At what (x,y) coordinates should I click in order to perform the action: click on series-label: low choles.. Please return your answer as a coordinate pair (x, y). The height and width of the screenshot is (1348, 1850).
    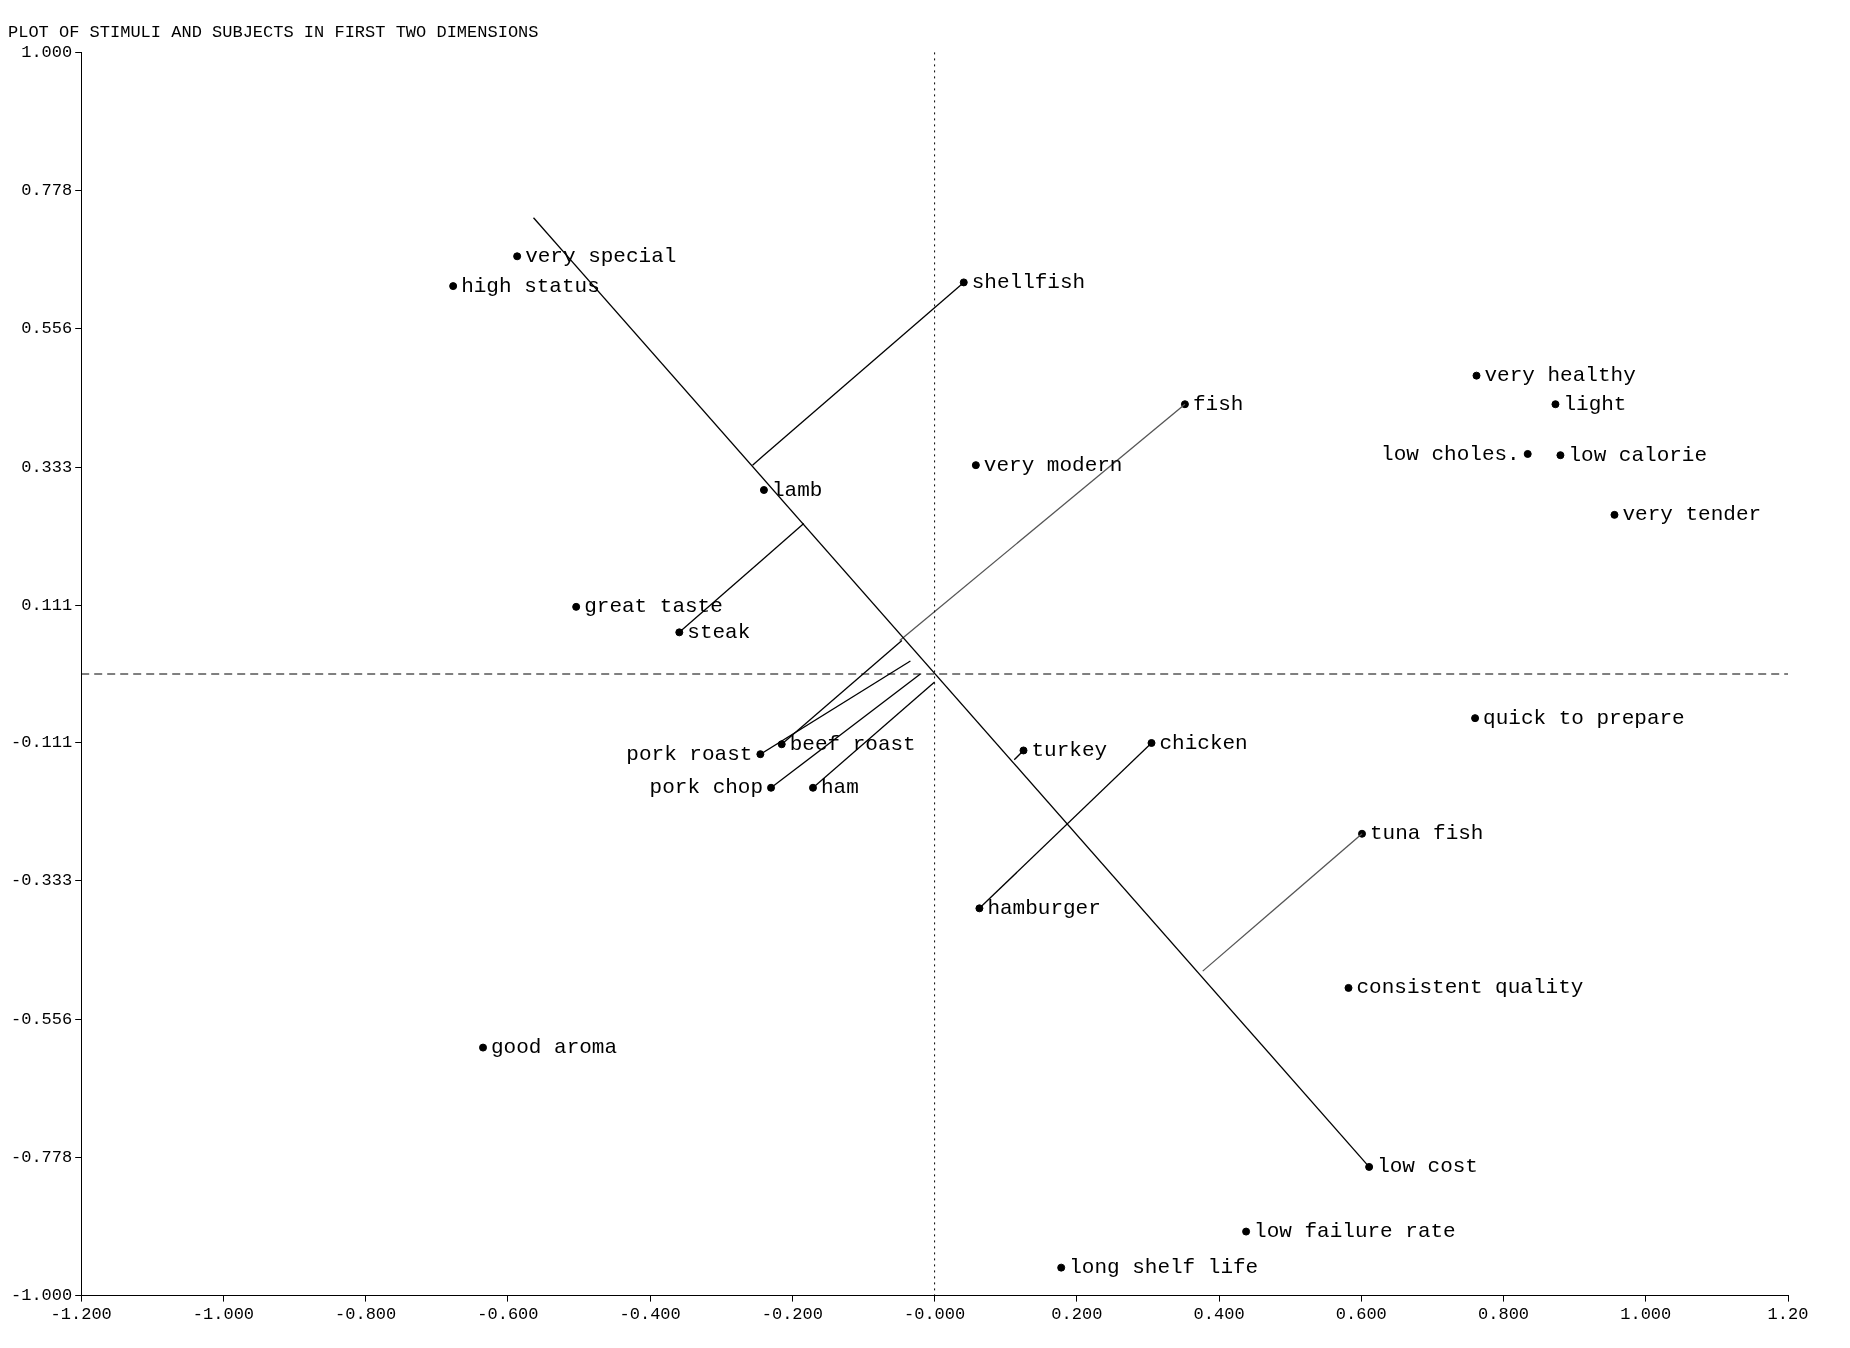
    Looking at the image, I should click on (1450, 454).